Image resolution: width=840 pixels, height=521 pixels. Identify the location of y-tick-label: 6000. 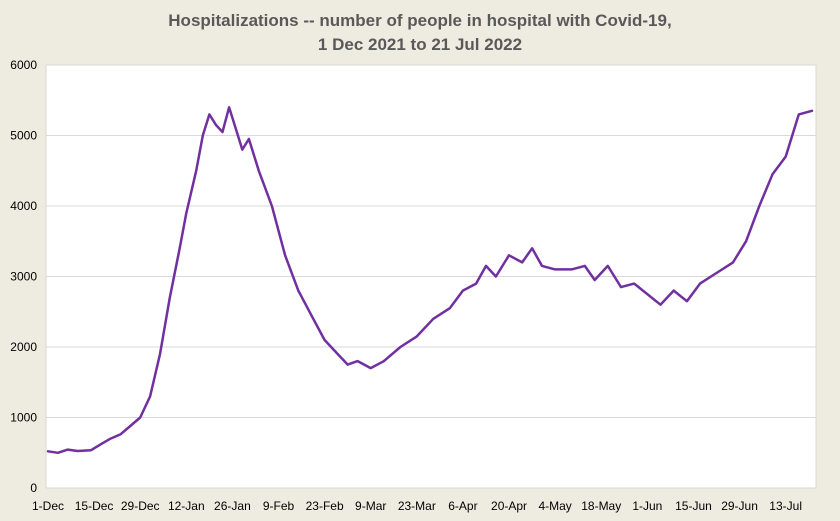
(23, 65).